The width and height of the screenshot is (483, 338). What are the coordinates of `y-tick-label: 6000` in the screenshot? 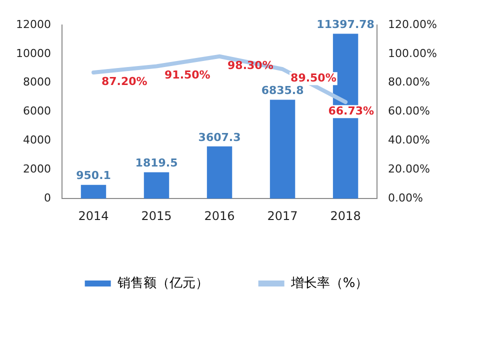 It's located at (36, 111).